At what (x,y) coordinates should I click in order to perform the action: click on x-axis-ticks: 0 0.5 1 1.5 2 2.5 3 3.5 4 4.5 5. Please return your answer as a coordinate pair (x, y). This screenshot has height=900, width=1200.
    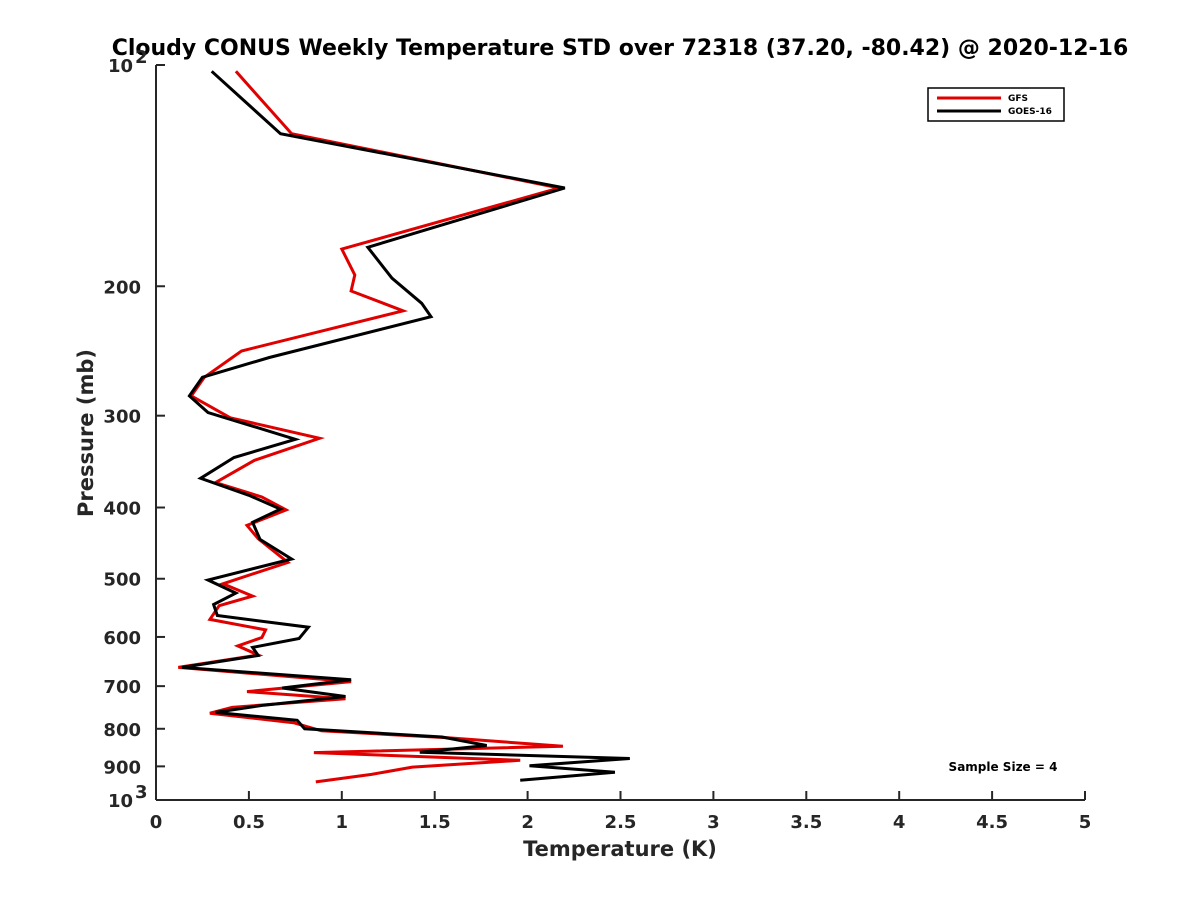
    Looking at the image, I should click on (621, 812).